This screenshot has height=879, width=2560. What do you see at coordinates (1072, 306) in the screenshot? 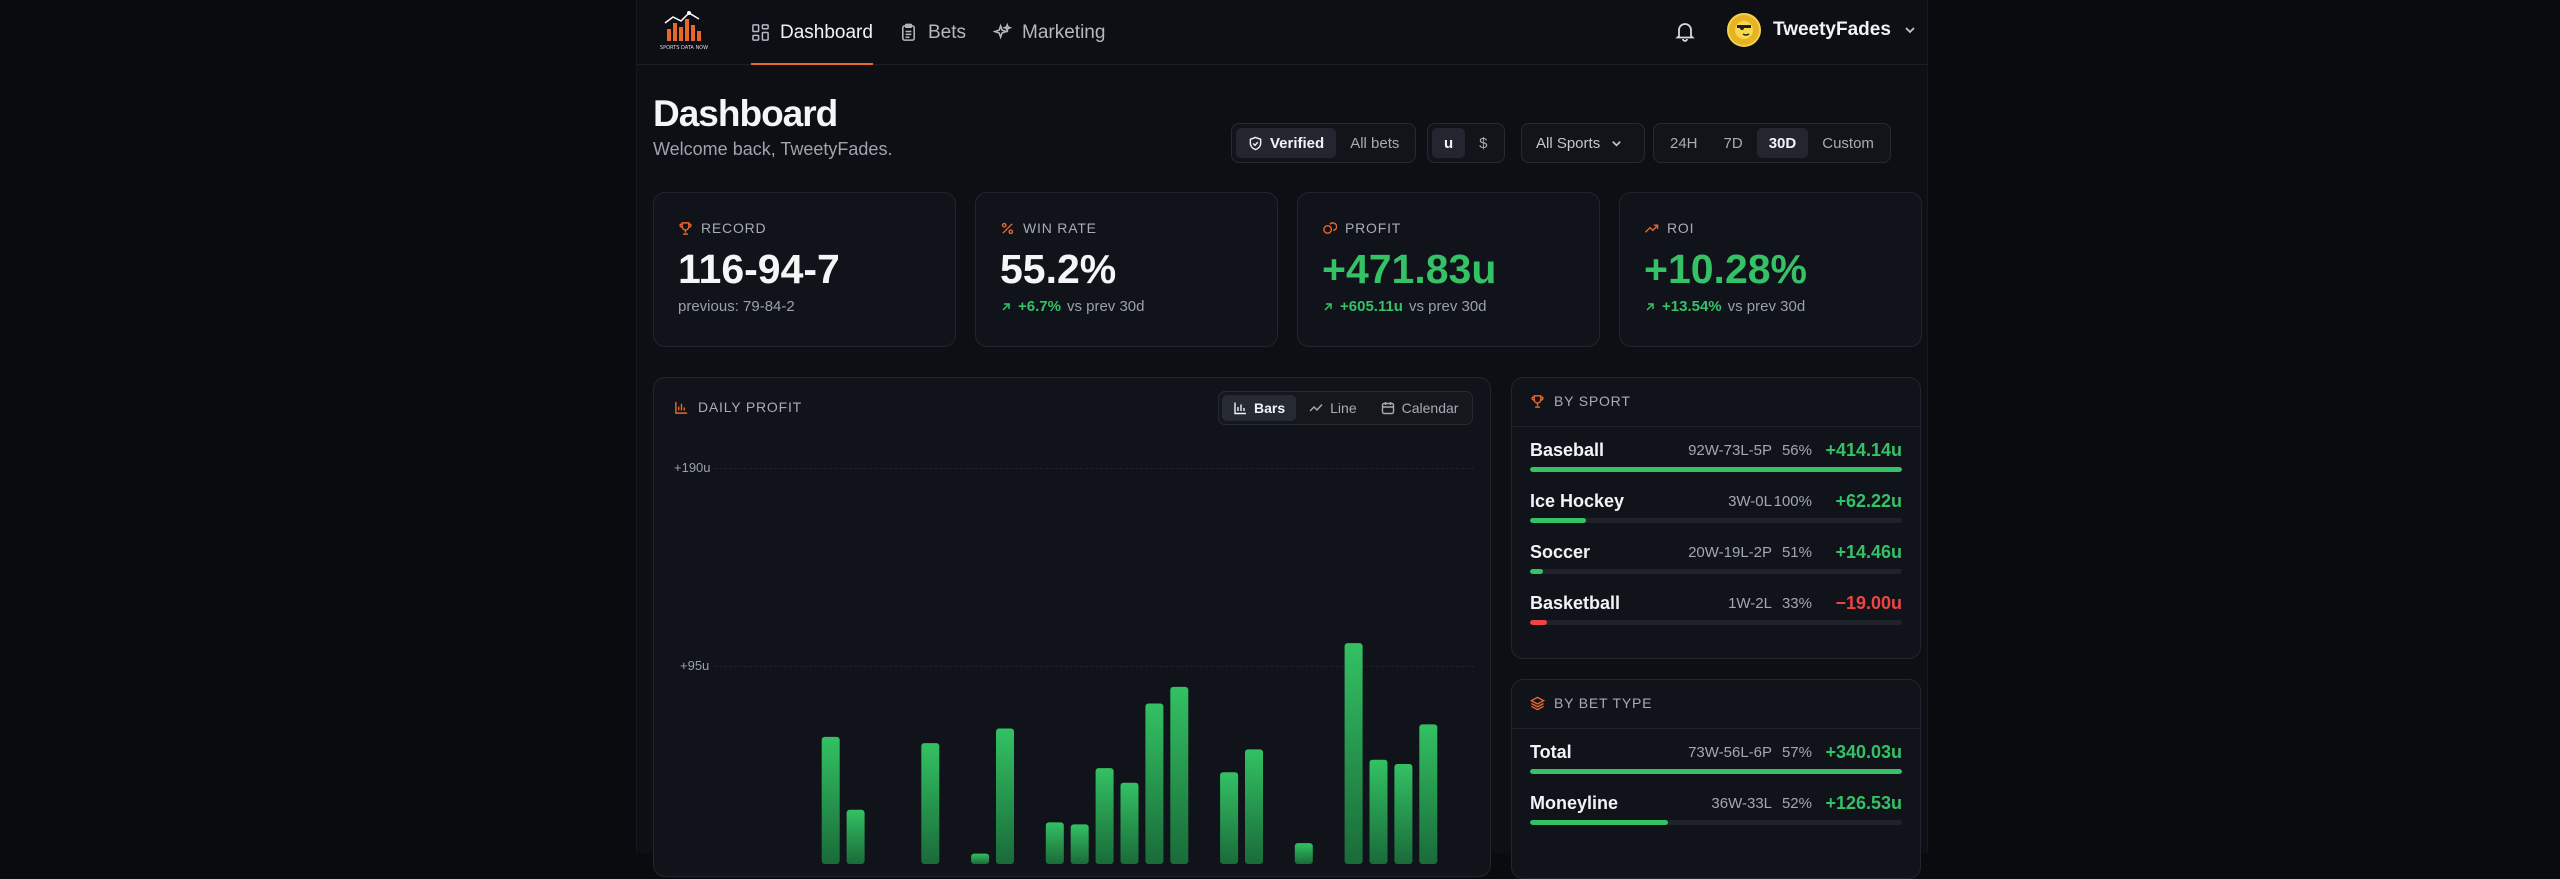
I see `win-rate-change: +6.7% vs prev 30d` at bounding box center [1072, 306].